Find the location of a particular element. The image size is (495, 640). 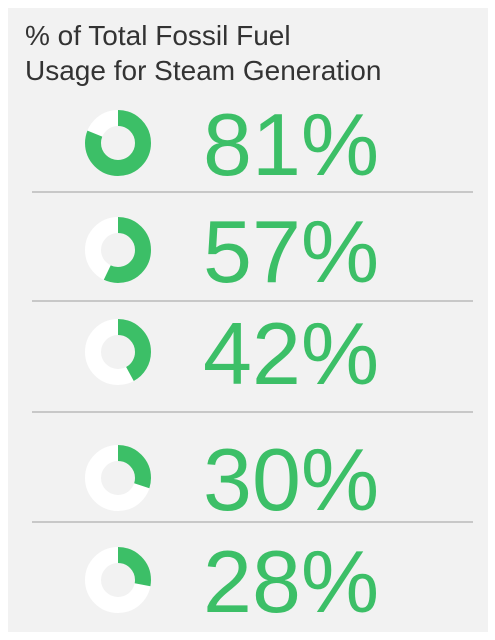

chart-title: Usage for Steam Generation is located at coordinates (203, 70).